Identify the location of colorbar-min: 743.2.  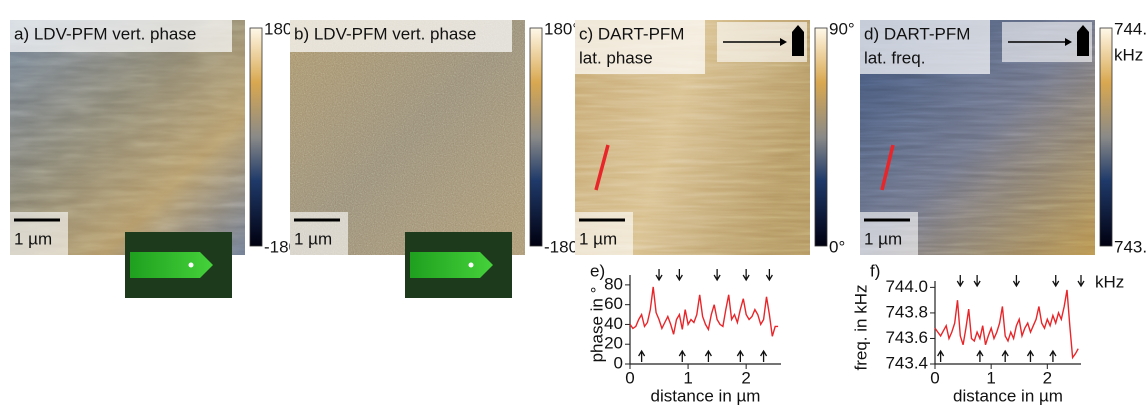
(1130, 246).